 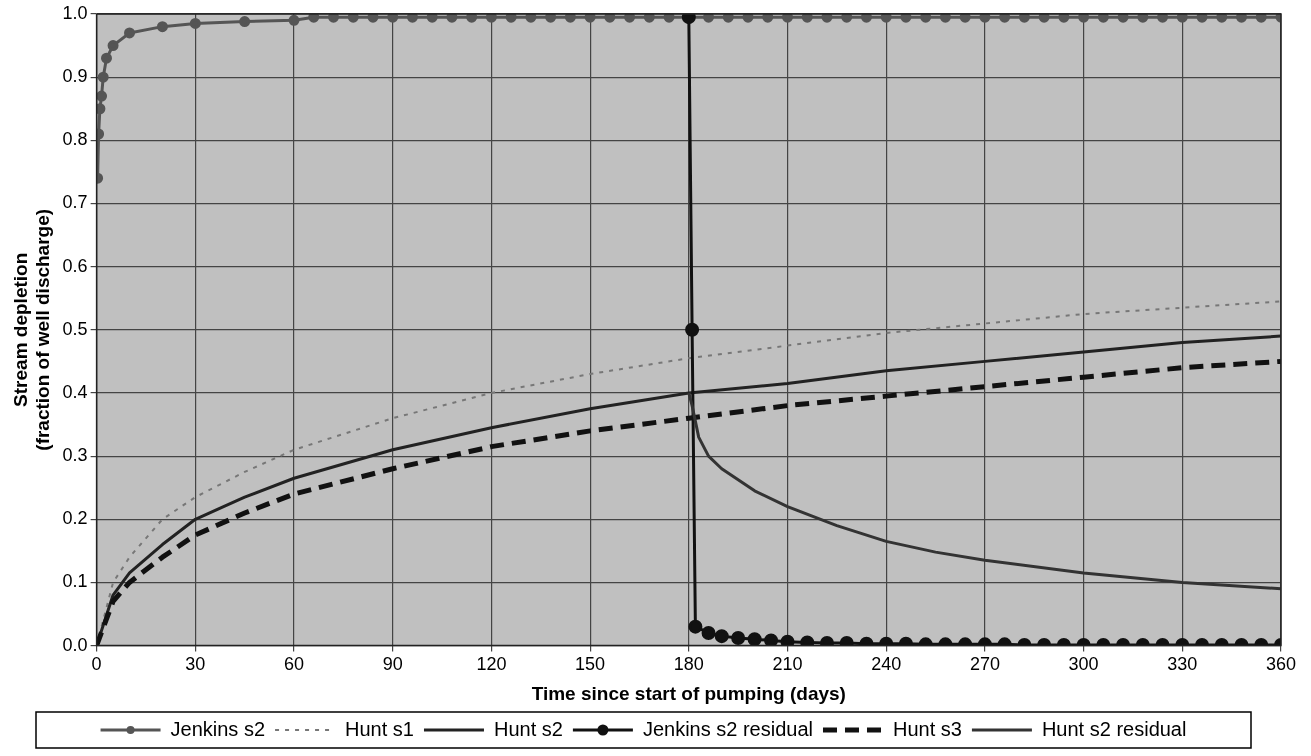 What do you see at coordinates (1182, 664) in the screenshot?
I see `x-tick-label: 330` at bounding box center [1182, 664].